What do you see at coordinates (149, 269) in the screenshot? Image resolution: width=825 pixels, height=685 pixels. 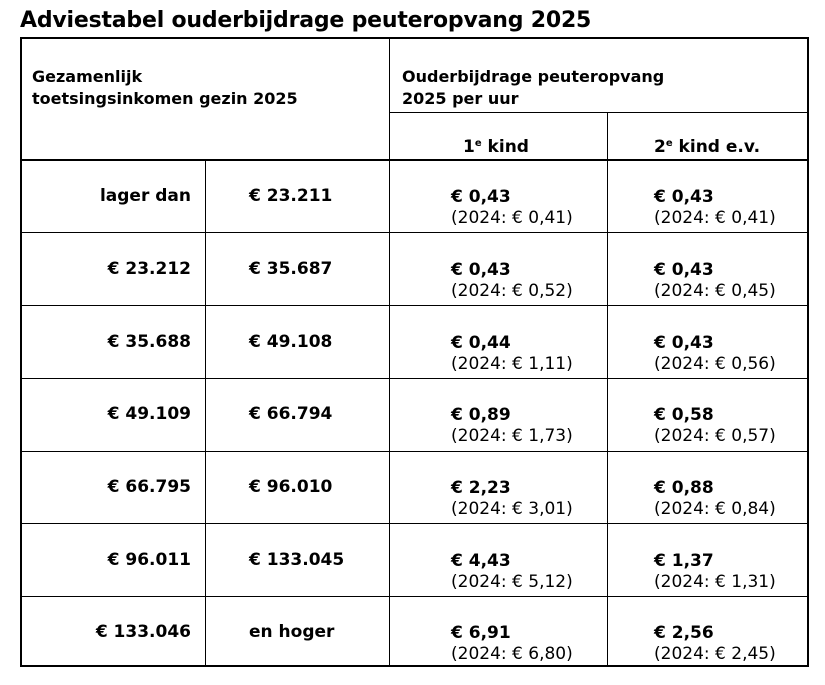 I see `income-from: € 23.212` at bounding box center [149, 269].